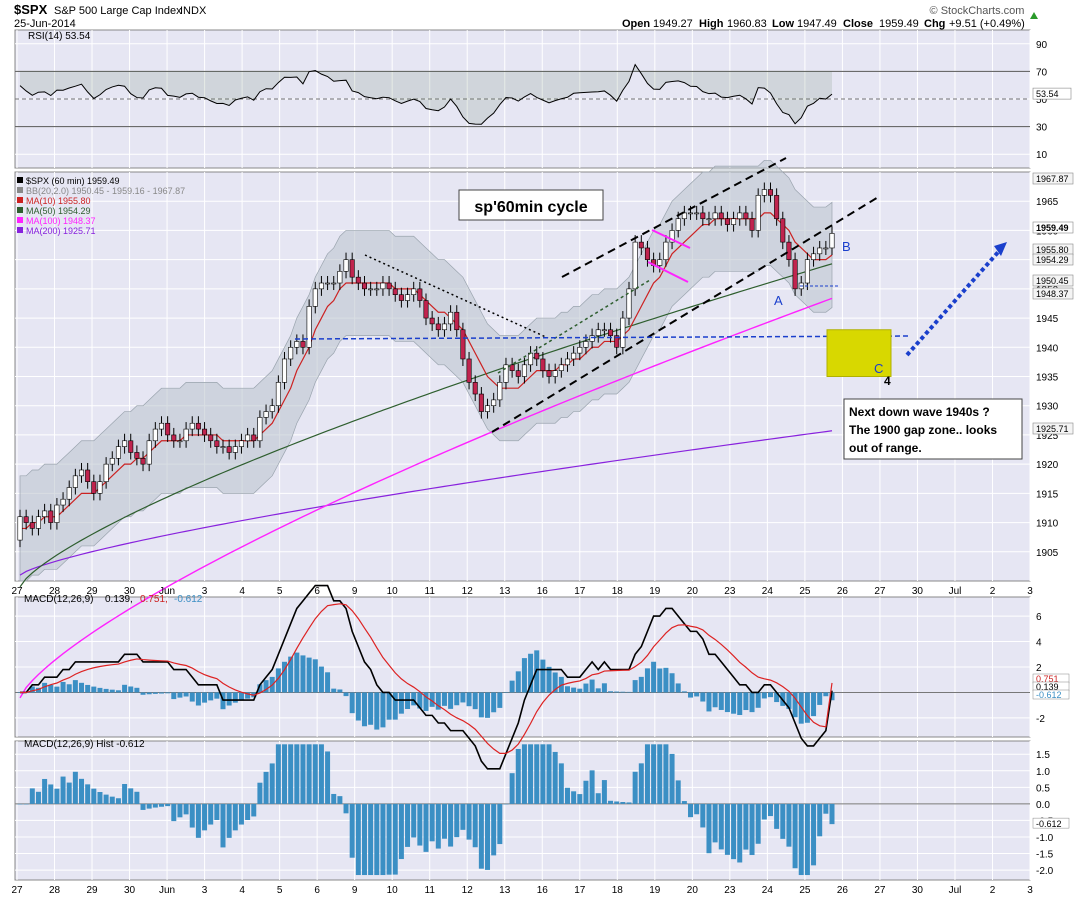 This screenshot has width=1075, height=897. I want to click on x-tick-label: 11, so click(430, 591).